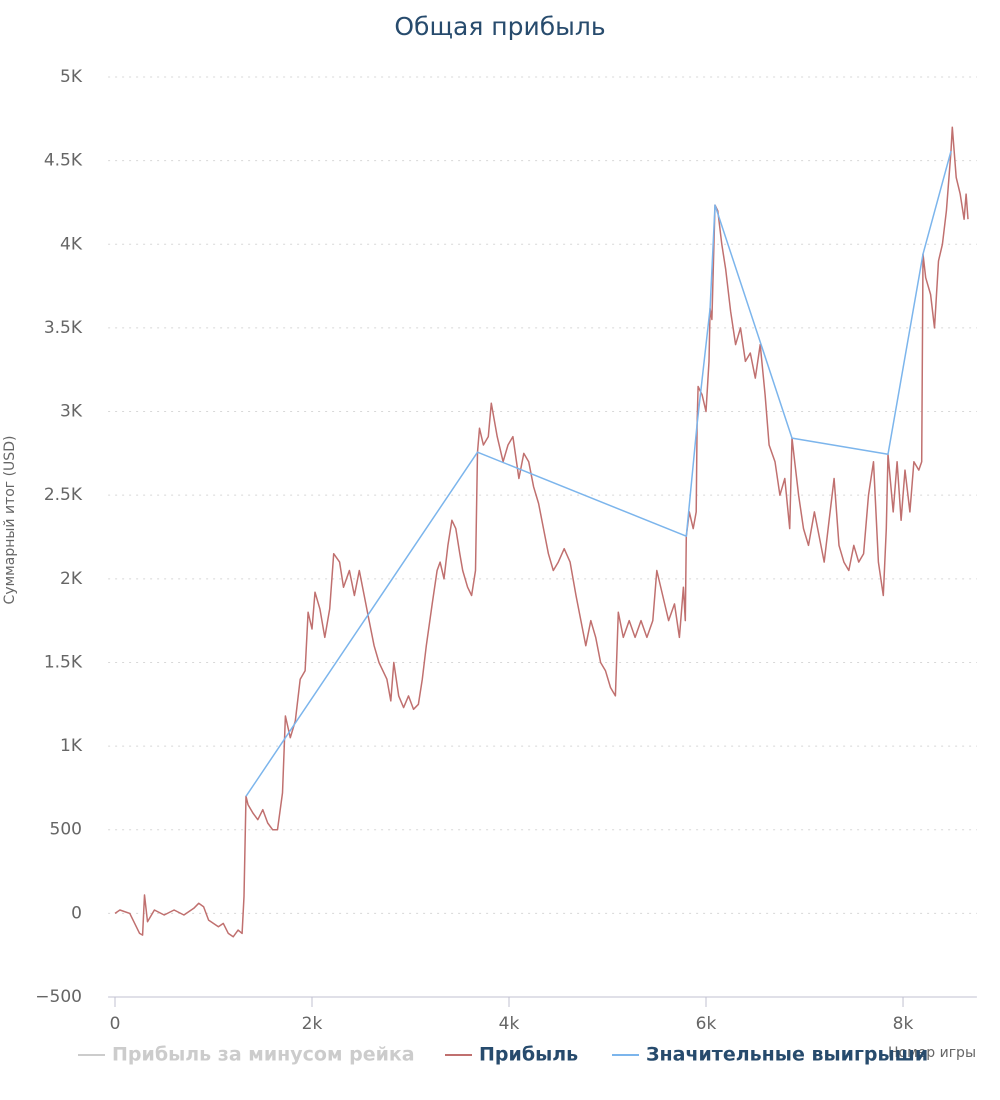 This screenshot has height=1100, width=1000. I want to click on x-tick-label: 0, so click(115, 1024).